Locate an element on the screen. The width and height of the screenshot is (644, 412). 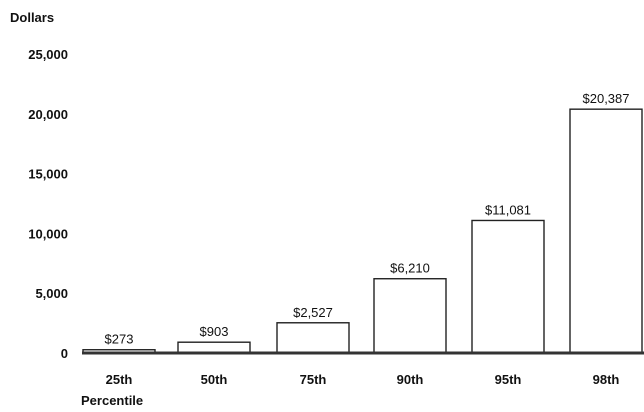
y-axis-ticks: 0 5,000 10,000 15,000 20,000 25,000 is located at coordinates (48, 204).